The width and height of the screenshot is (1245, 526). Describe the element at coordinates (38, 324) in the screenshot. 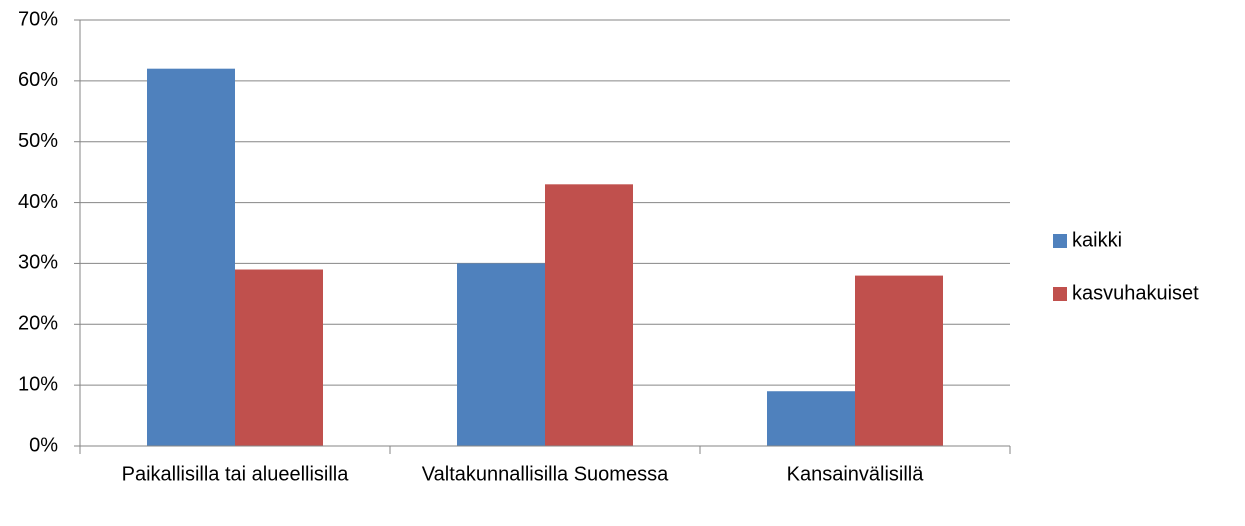

I see `y-tick-label: 20%` at that location.